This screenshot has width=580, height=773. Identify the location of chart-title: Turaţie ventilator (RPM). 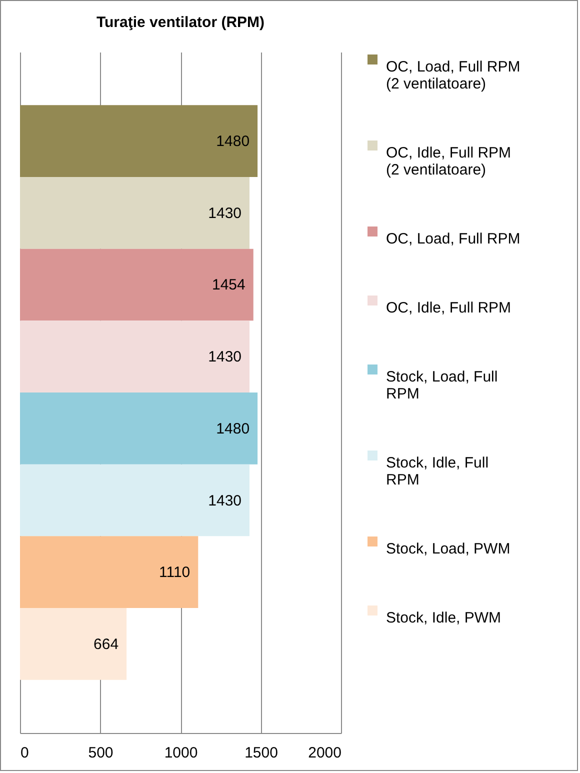
(180, 22).